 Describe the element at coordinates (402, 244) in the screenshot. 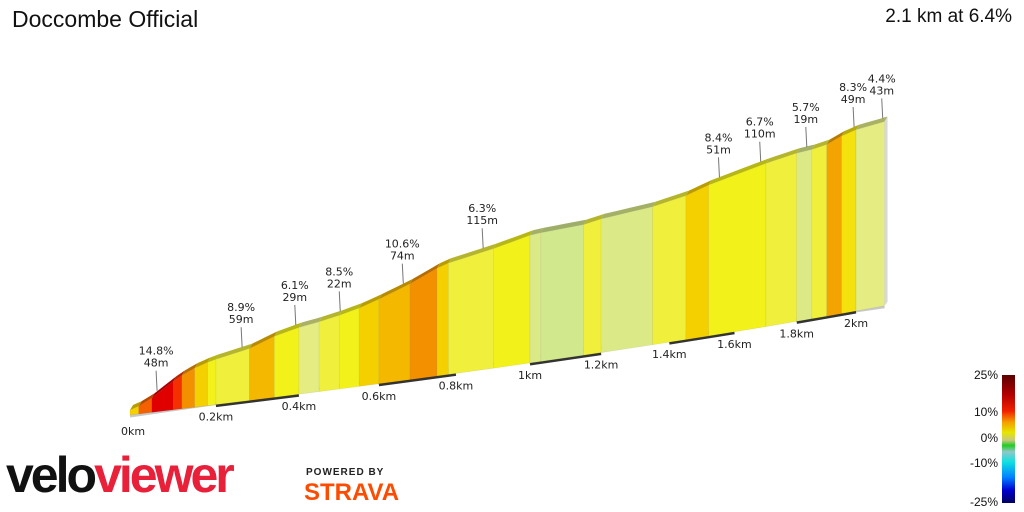

I see `annotation-grade: 10.6%` at that location.